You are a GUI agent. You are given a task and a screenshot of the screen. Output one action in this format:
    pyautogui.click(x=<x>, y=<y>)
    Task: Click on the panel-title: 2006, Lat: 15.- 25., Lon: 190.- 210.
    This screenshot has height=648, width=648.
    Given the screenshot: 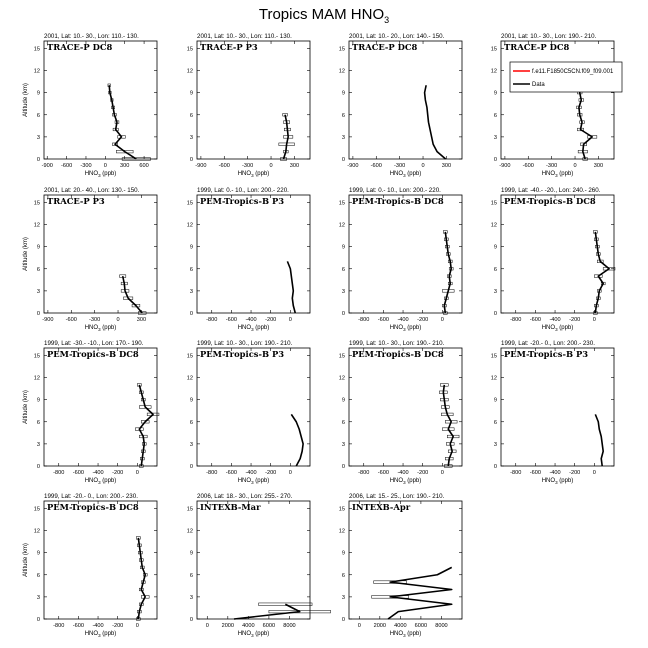 What is the action you would take?
    pyautogui.click(x=397, y=496)
    